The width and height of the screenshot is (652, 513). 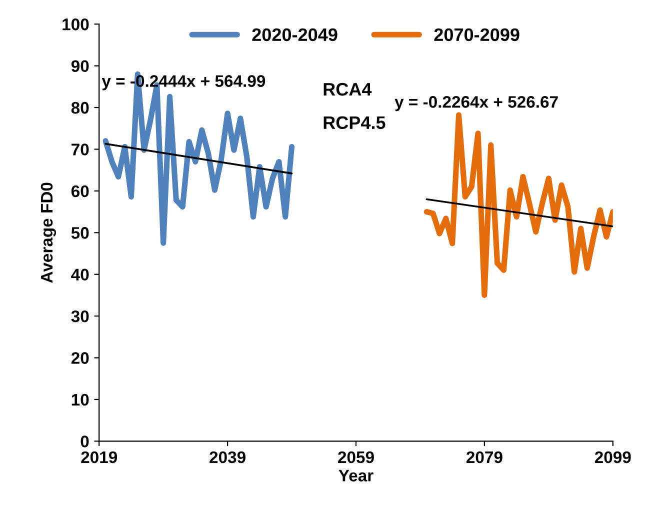 What do you see at coordinates (80, 358) in the screenshot?
I see `y-tick-label: 20` at bounding box center [80, 358].